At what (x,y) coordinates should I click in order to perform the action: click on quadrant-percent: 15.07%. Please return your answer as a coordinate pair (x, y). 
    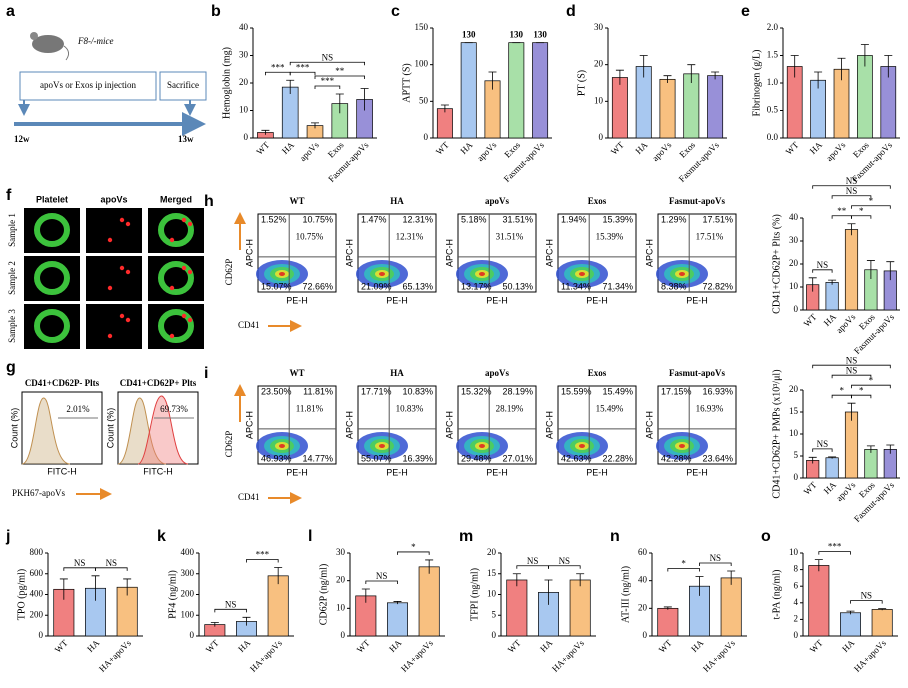
    Looking at the image, I should click on (276, 286).